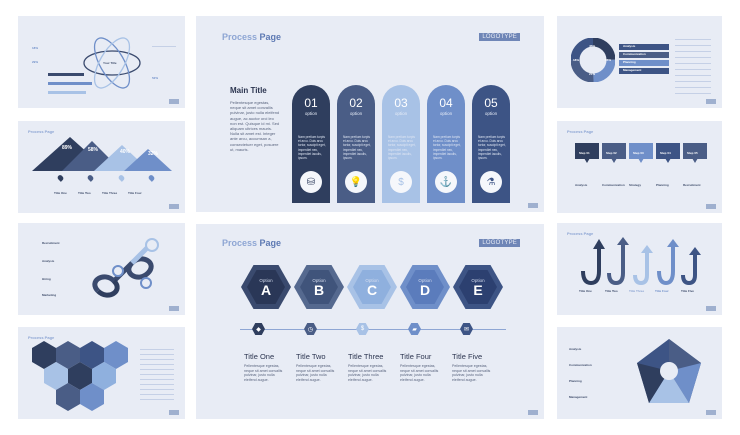  What do you see at coordinates (584, 153) in the screenshot?
I see `step-label: Step 01` at bounding box center [584, 153].